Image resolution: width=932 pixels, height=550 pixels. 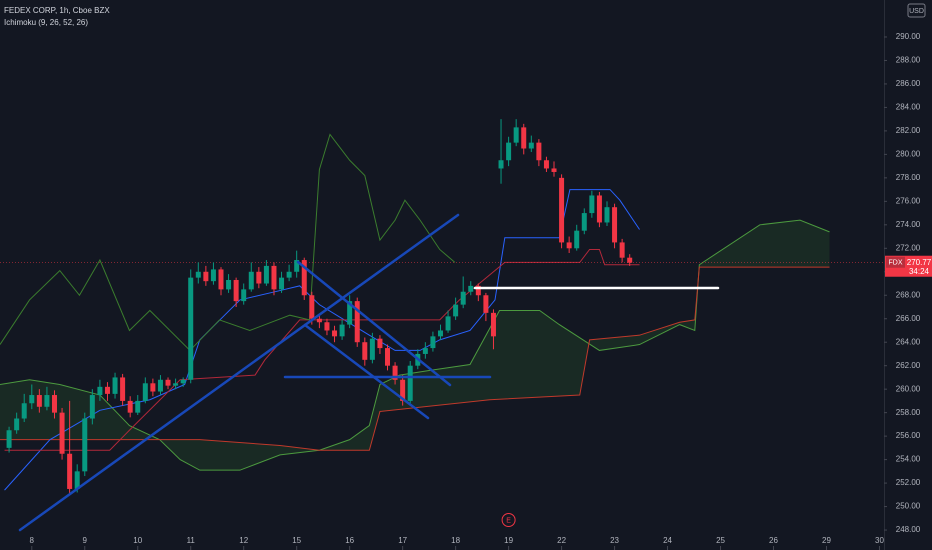 What do you see at coordinates (614, 540) in the screenshot?
I see `x-tick-label: 23` at bounding box center [614, 540].